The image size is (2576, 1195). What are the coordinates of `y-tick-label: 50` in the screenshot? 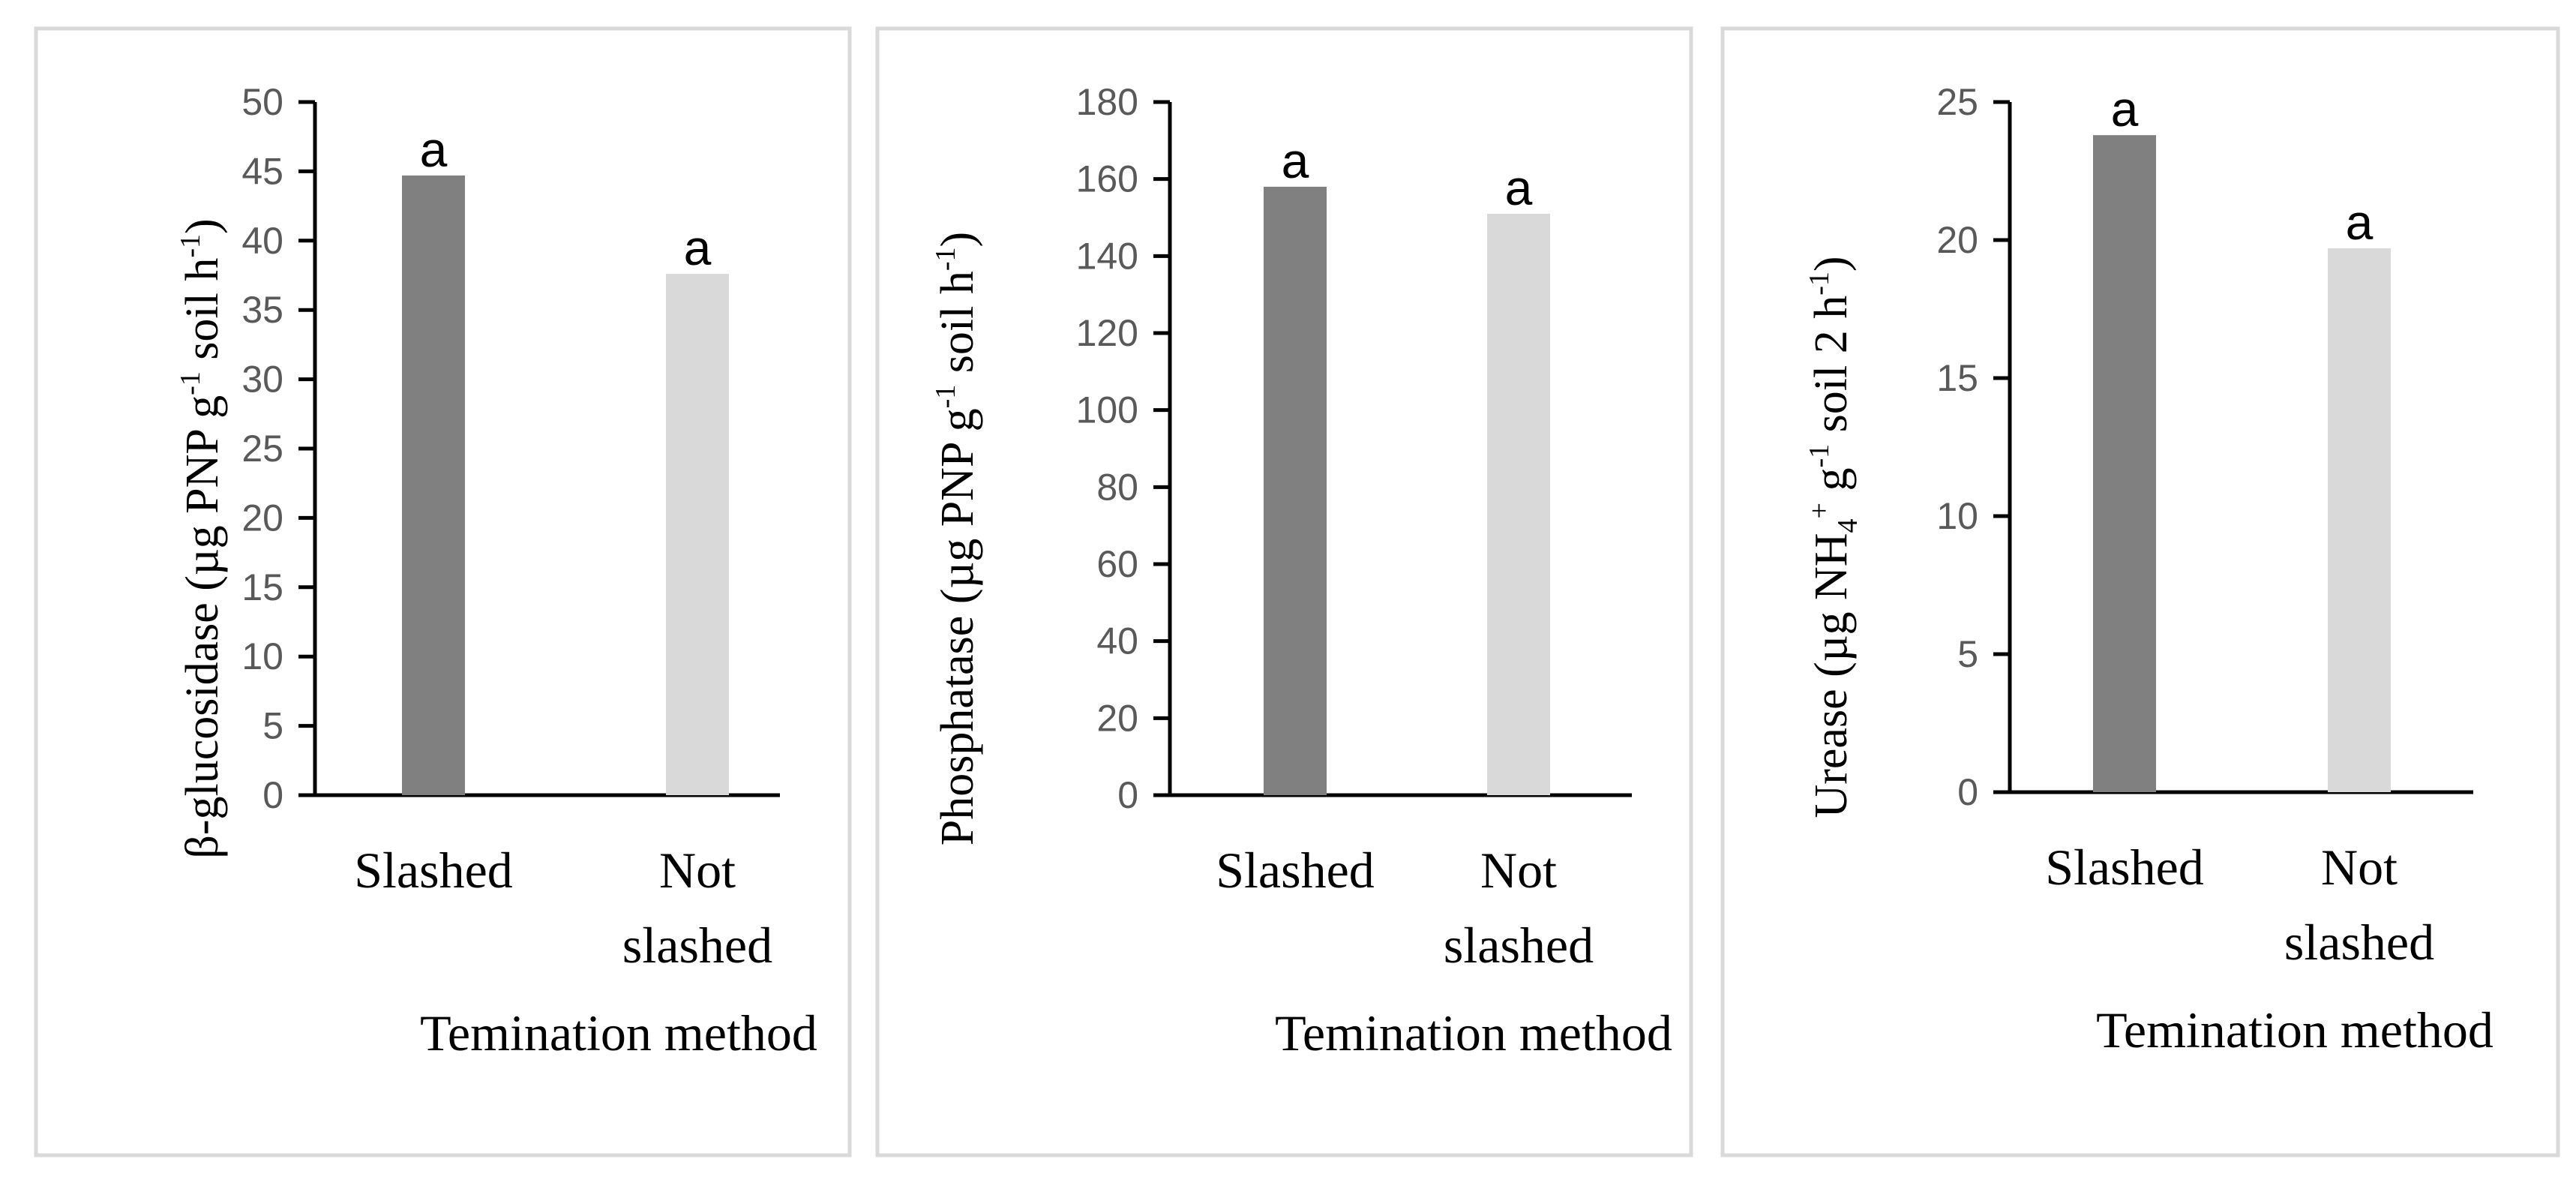 It's located at (262, 102).